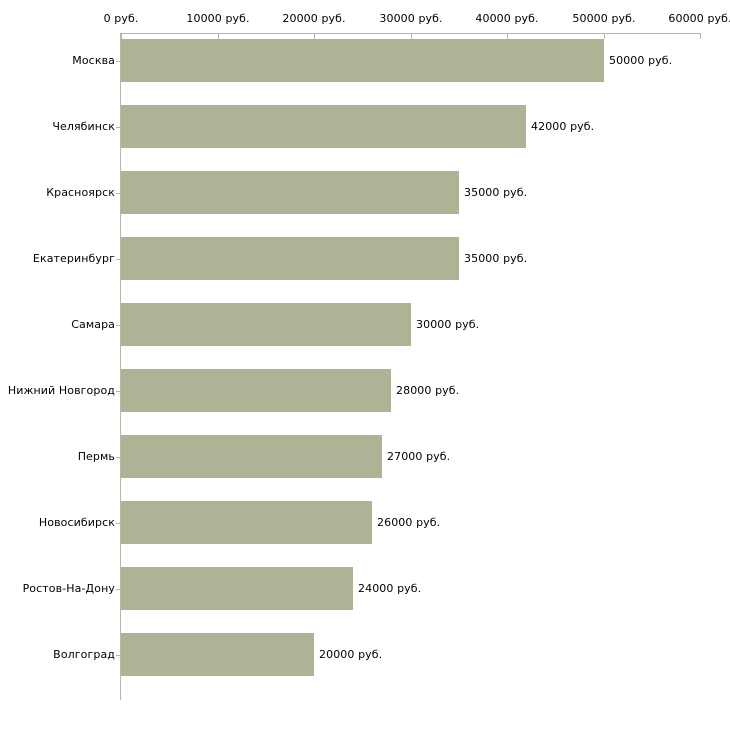  I want to click on bar-value-label: 26000 руб., so click(409, 522).